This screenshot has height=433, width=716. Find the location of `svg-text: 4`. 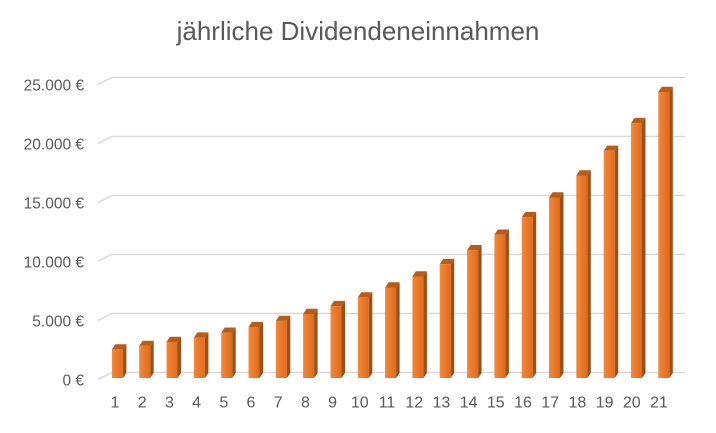

svg-text: 4 is located at coordinates (196, 402).